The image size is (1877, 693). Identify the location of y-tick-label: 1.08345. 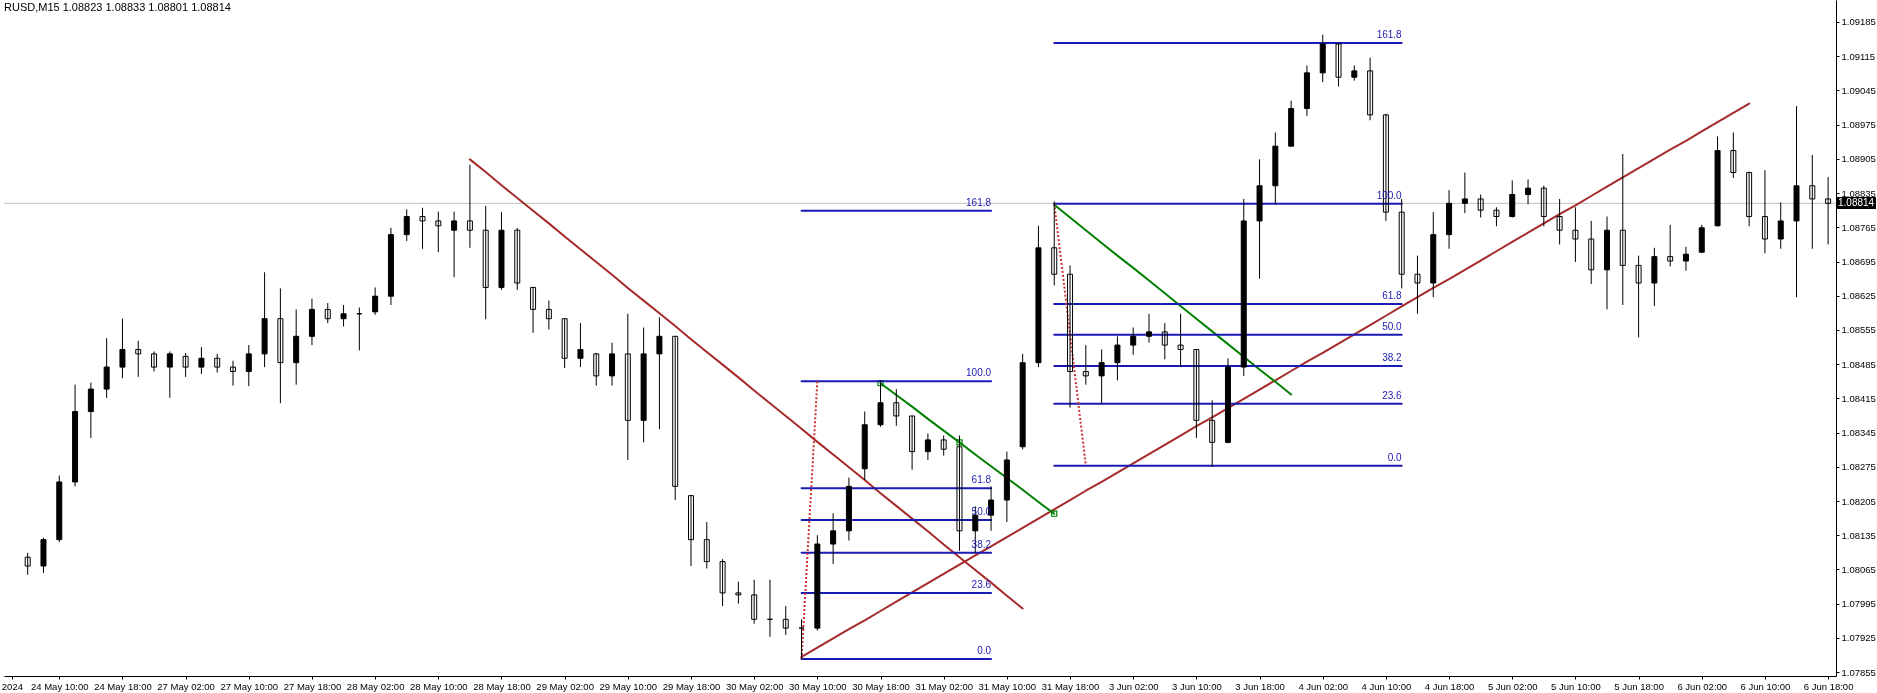
(1858, 433).